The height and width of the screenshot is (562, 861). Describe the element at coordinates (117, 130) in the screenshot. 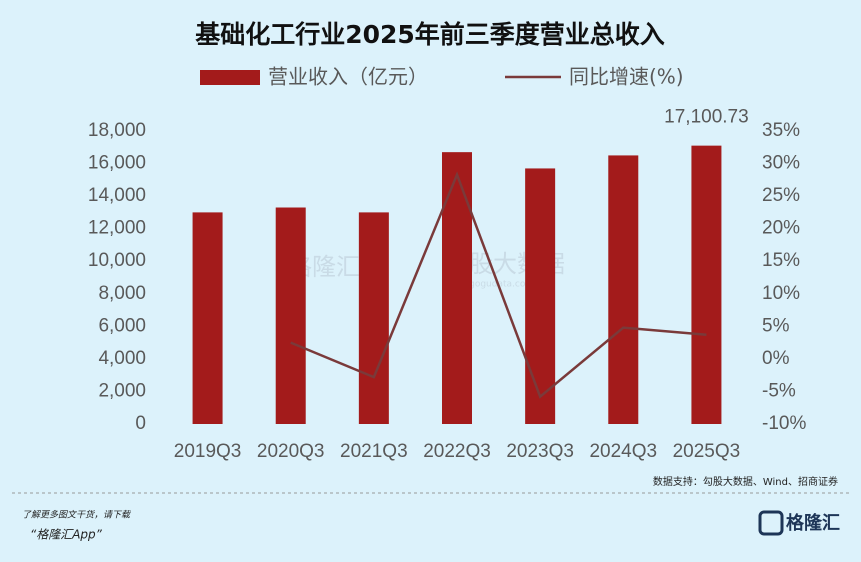

I see `y-tick-label: 18,000` at that location.